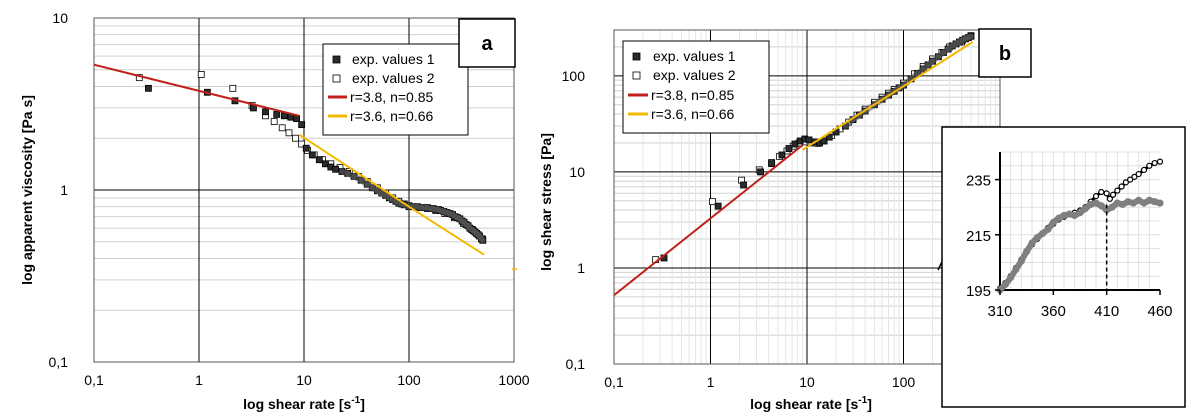 The width and height of the screenshot is (1187, 420). I want to click on panel-b-y-axis-title: log shear stress [Pa], so click(546, 202).